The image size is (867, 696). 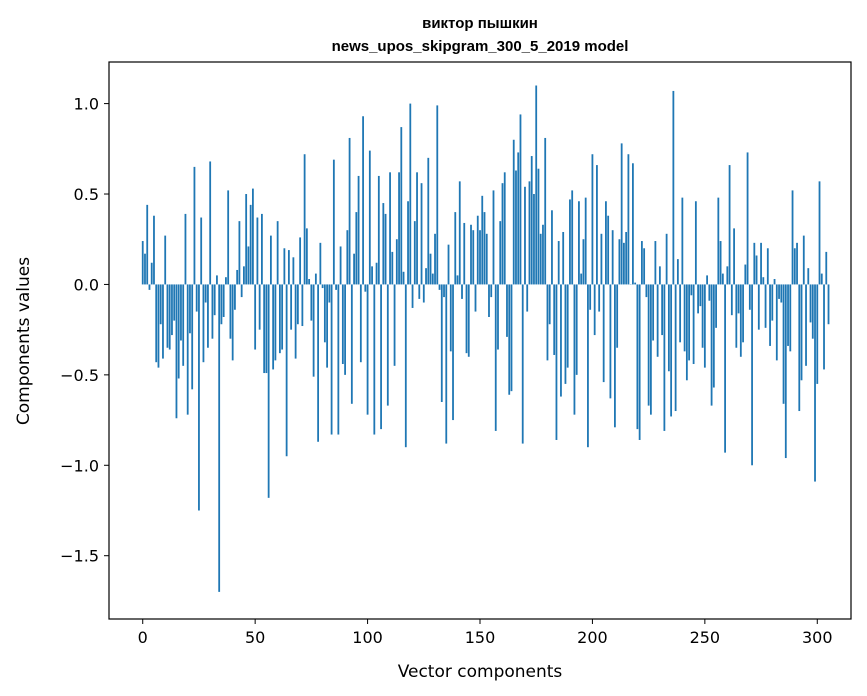 I want to click on x-tick-label: 200, so click(x=592, y=637).